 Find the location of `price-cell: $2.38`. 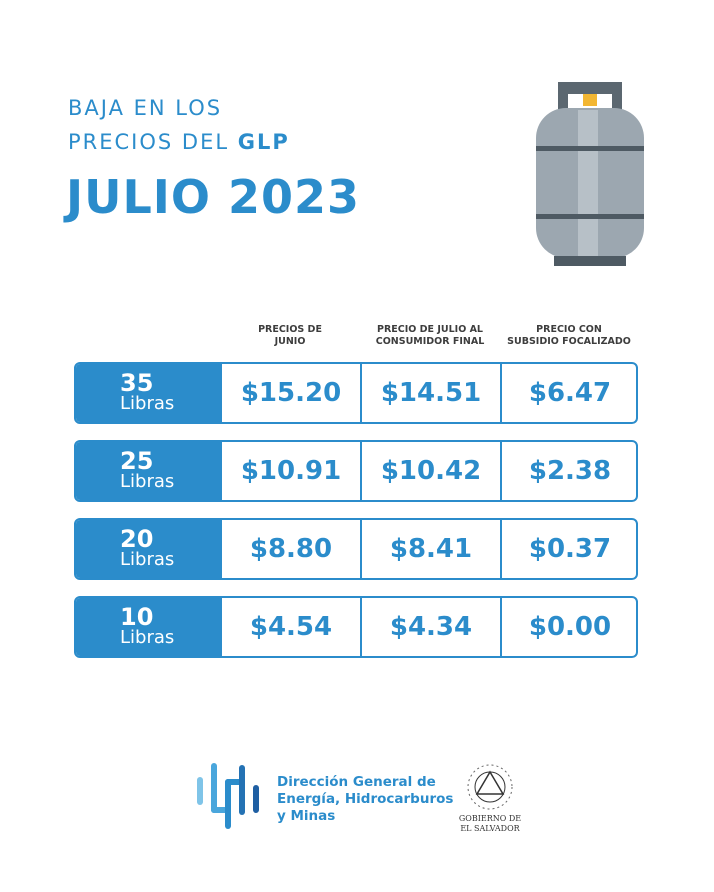

price-cell: $2.38 is located at coordinates (568, 471).